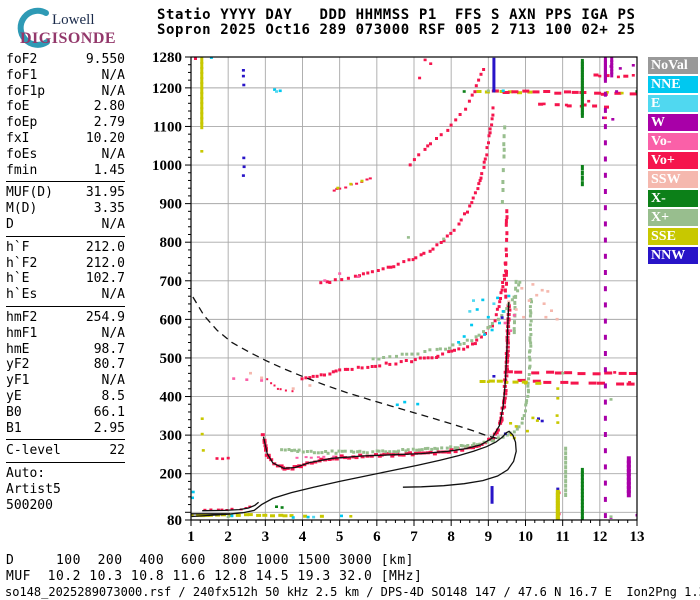 This screenshot has height=600, width=700. Describe the element at coordinates (65, 365) in the screenshot. I see `param-row: yF2 80.7` at that location.